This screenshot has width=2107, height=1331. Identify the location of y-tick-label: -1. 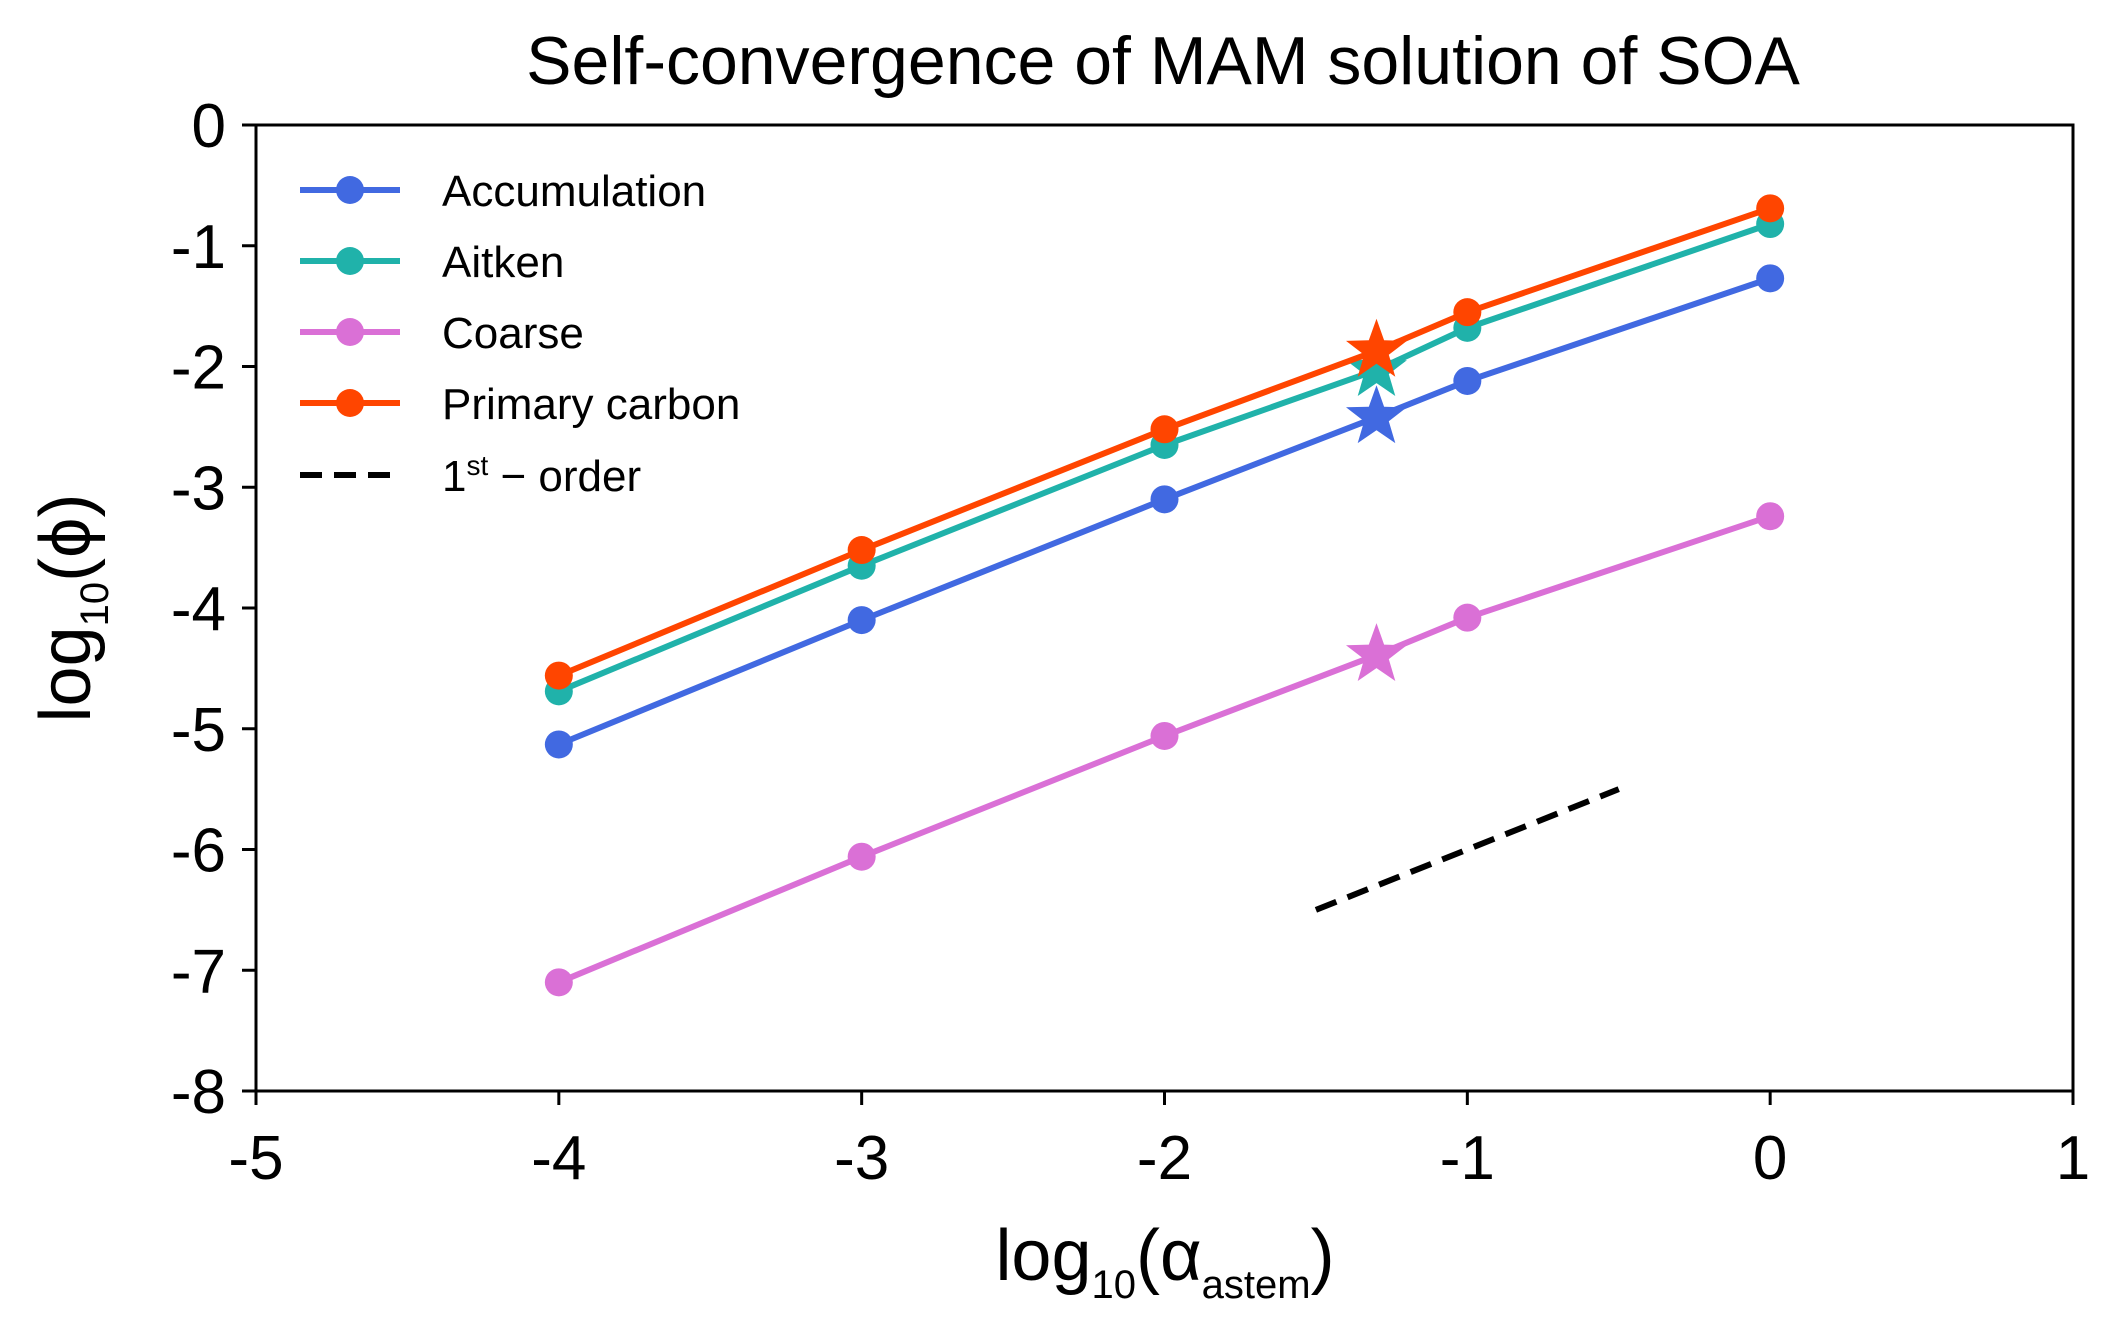
(198, 247).